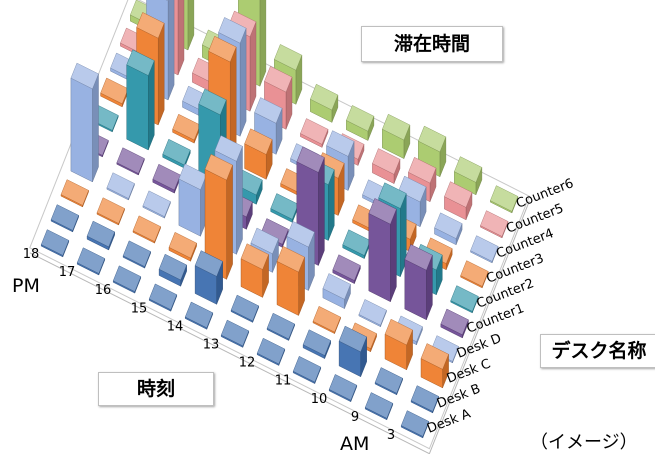 Image resolution: width=655 pixels, height=454 pixels. I want to click on hour-tick-label: 14, so click(175, 326).